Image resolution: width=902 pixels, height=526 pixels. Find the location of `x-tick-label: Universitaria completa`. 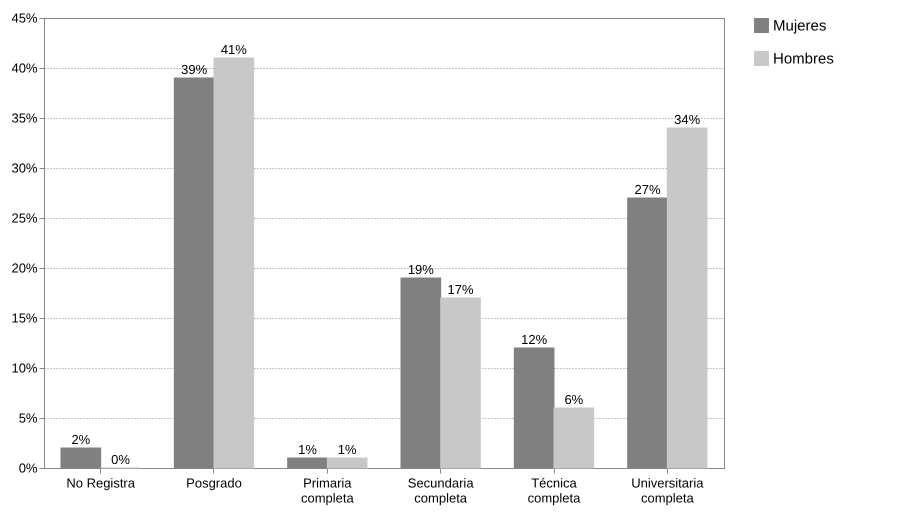

x-tick-label: Universitaria completa is located at coordinates (667, 491).